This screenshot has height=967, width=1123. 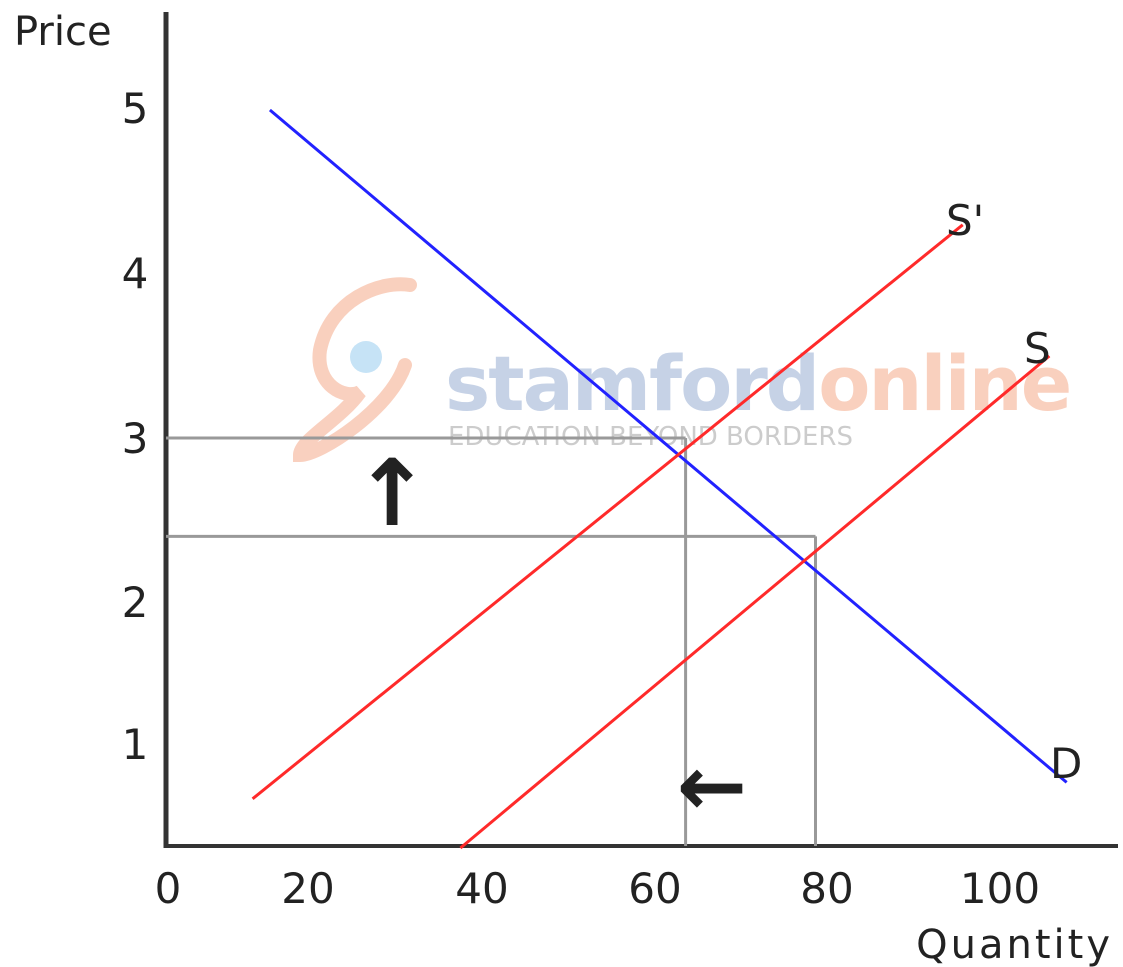 I want to click on quantity-left-arrow: ←, so click(x=712, y=786).